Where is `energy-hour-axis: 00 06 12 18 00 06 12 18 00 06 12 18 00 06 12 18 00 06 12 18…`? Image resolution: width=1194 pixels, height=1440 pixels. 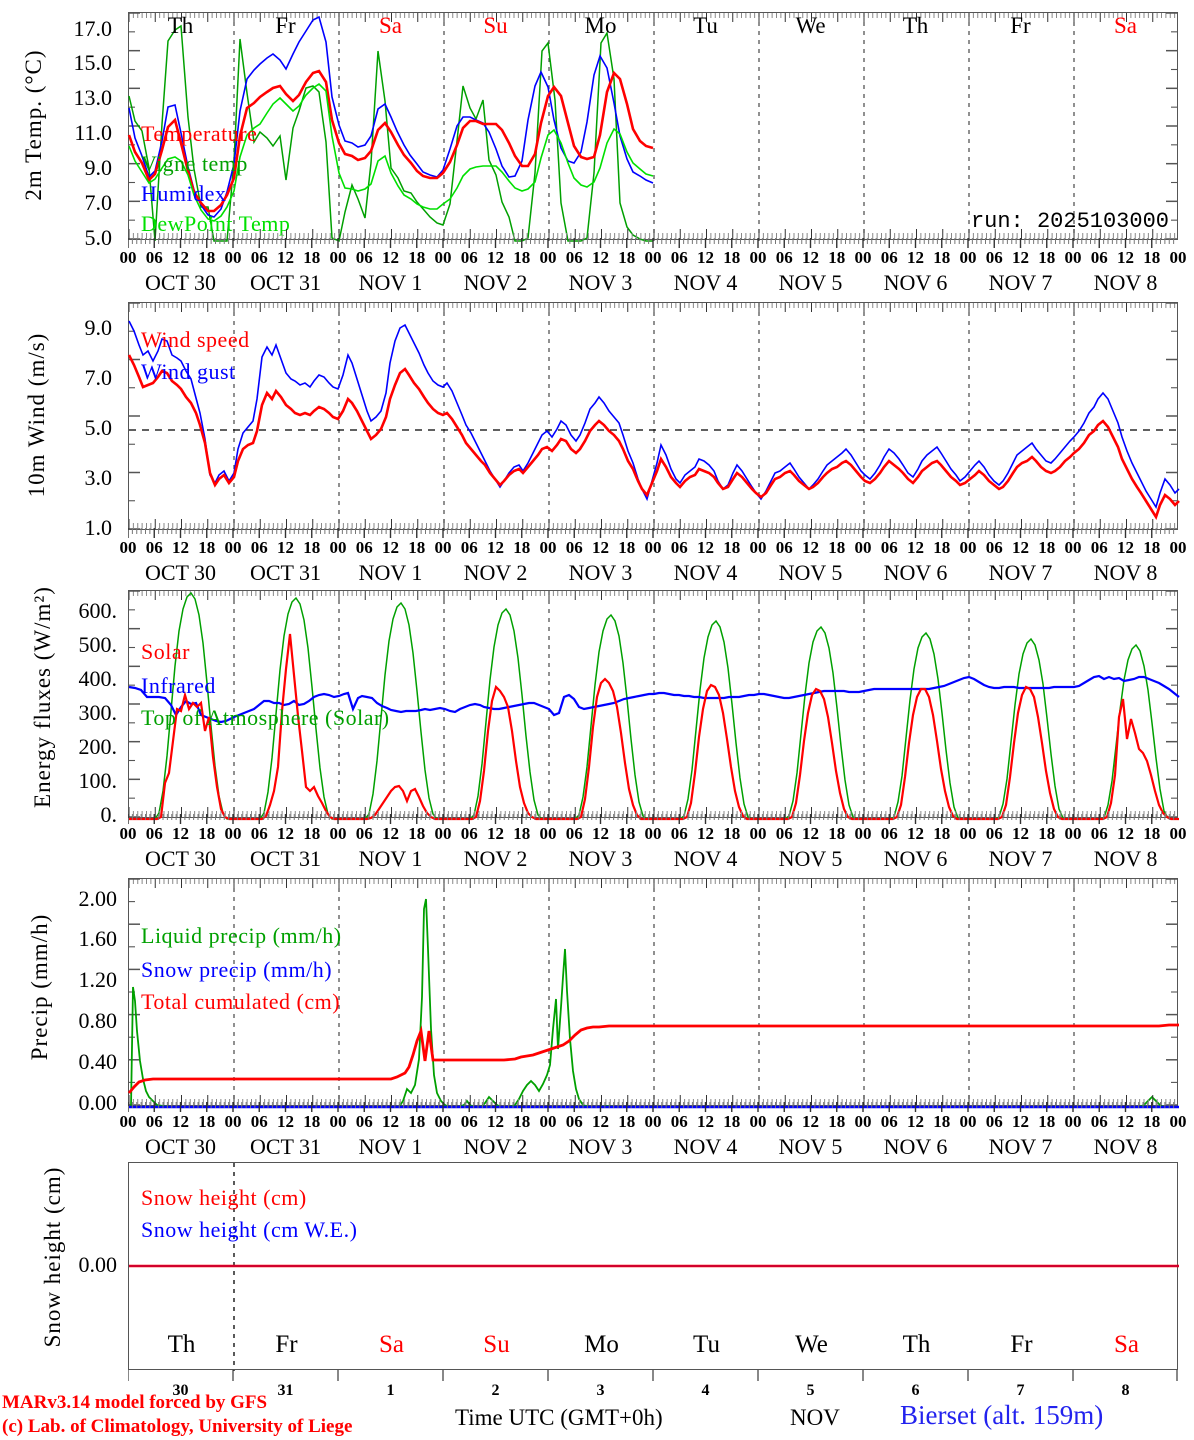
energy-hour-axis: 00 06 12 18 00 06 12 18 00 06 12 18 00 06 12 18 00 06 12 18… is located at coordinates (653, 830).